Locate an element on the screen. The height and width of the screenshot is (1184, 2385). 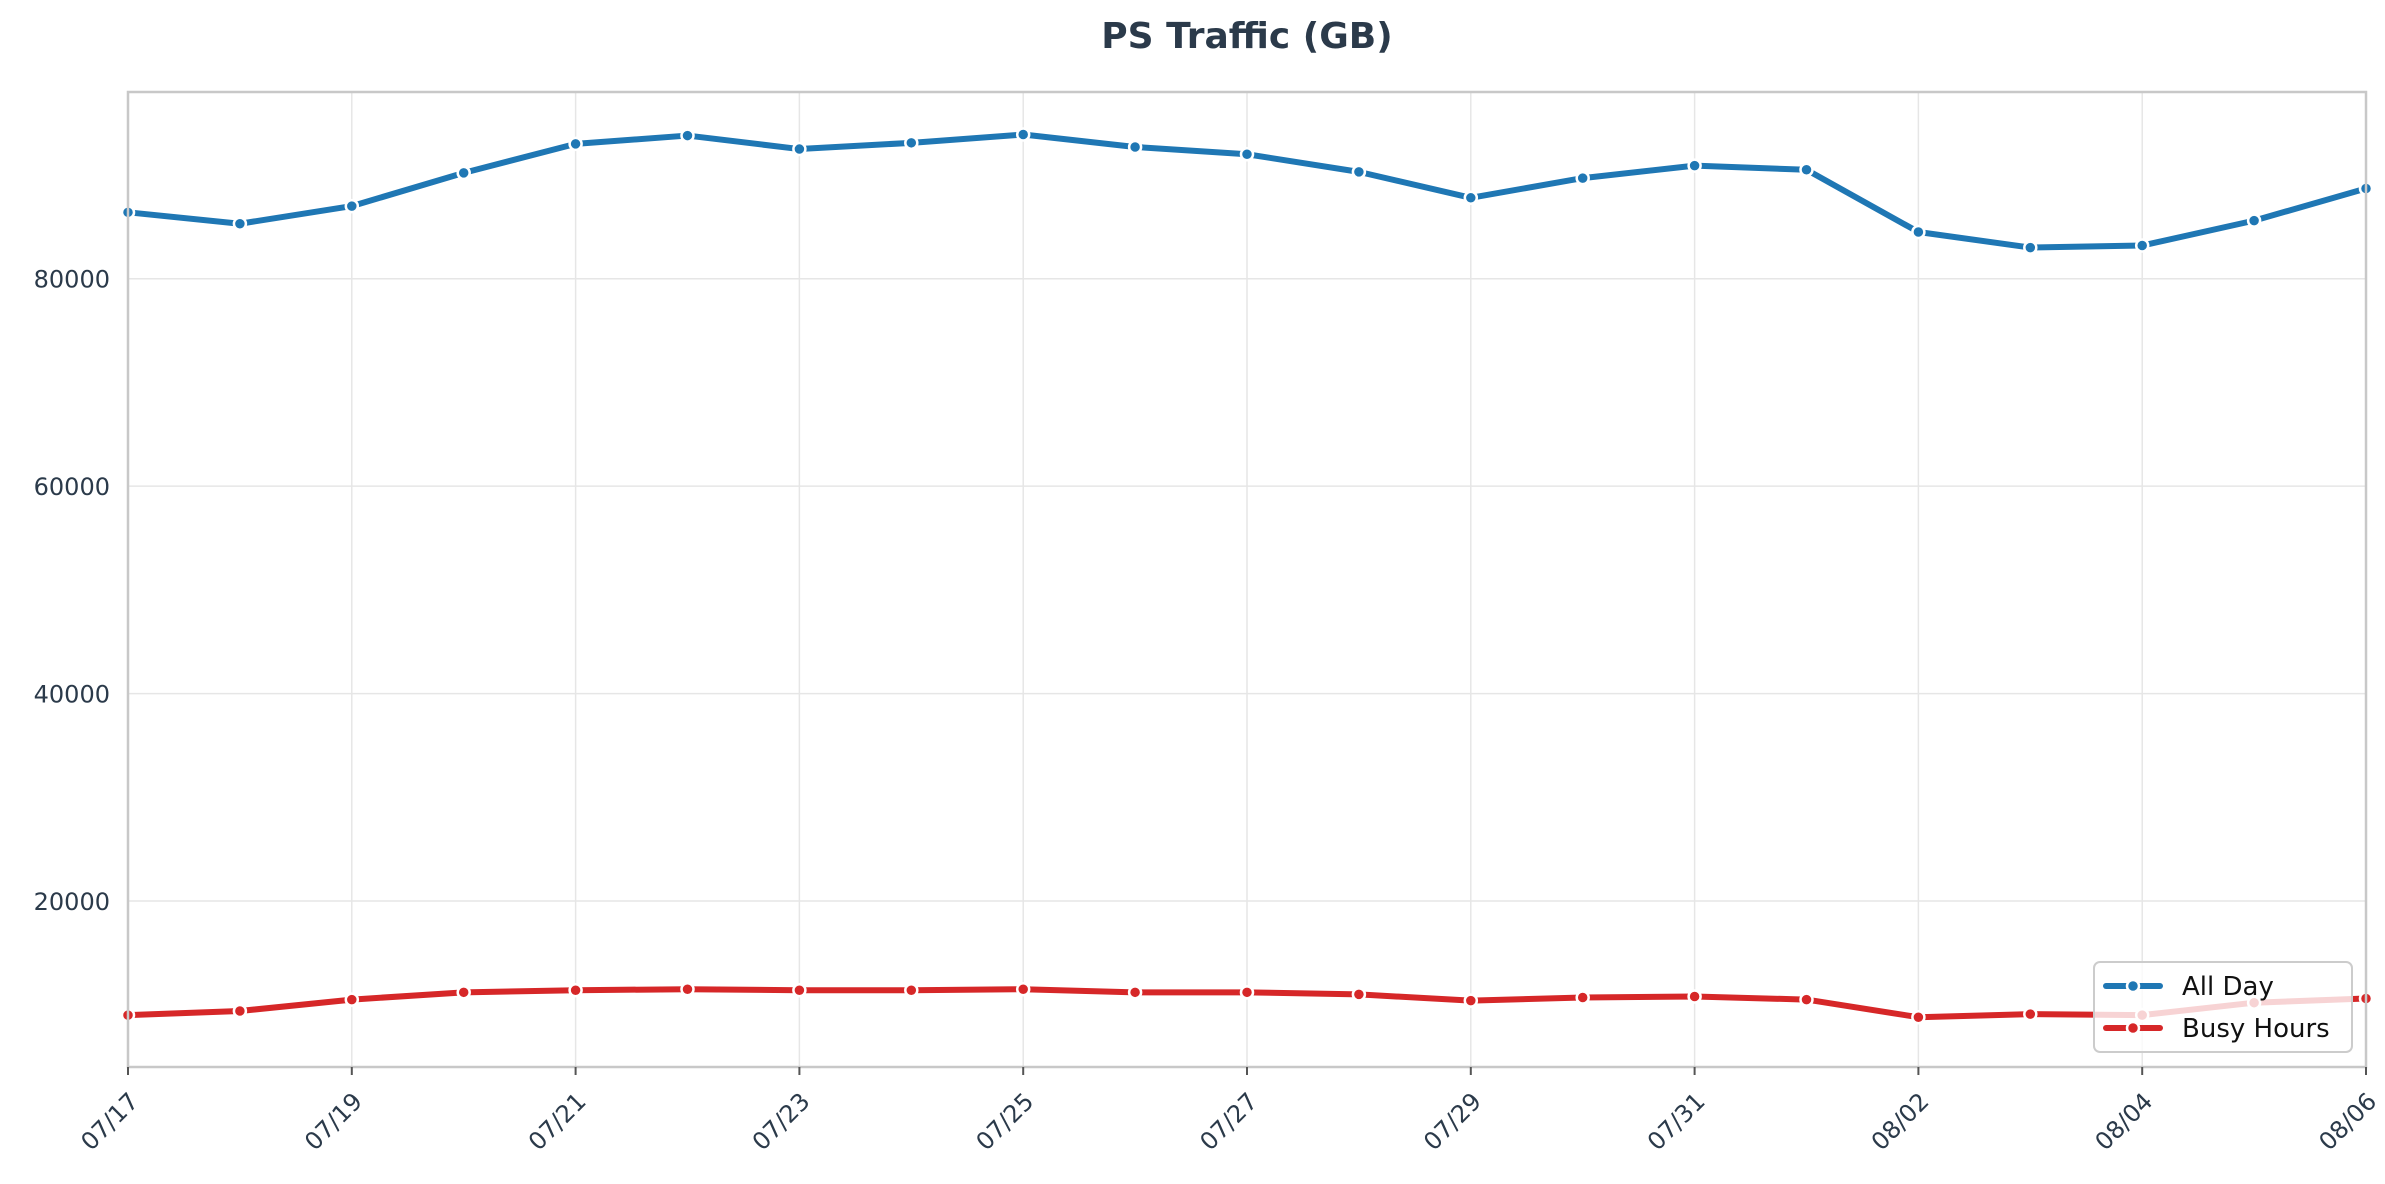
chart-title: PS Traffic (GB) is located at coordinates (1246, 36).